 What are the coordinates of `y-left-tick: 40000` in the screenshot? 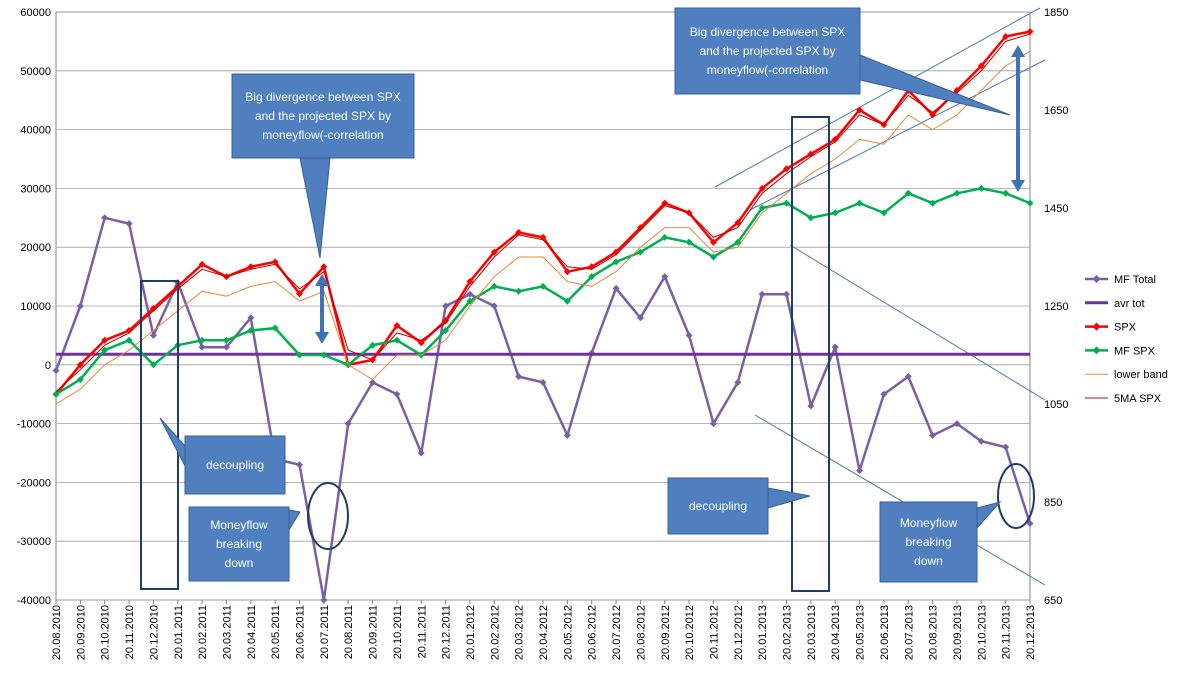 It's located at (35, 131).